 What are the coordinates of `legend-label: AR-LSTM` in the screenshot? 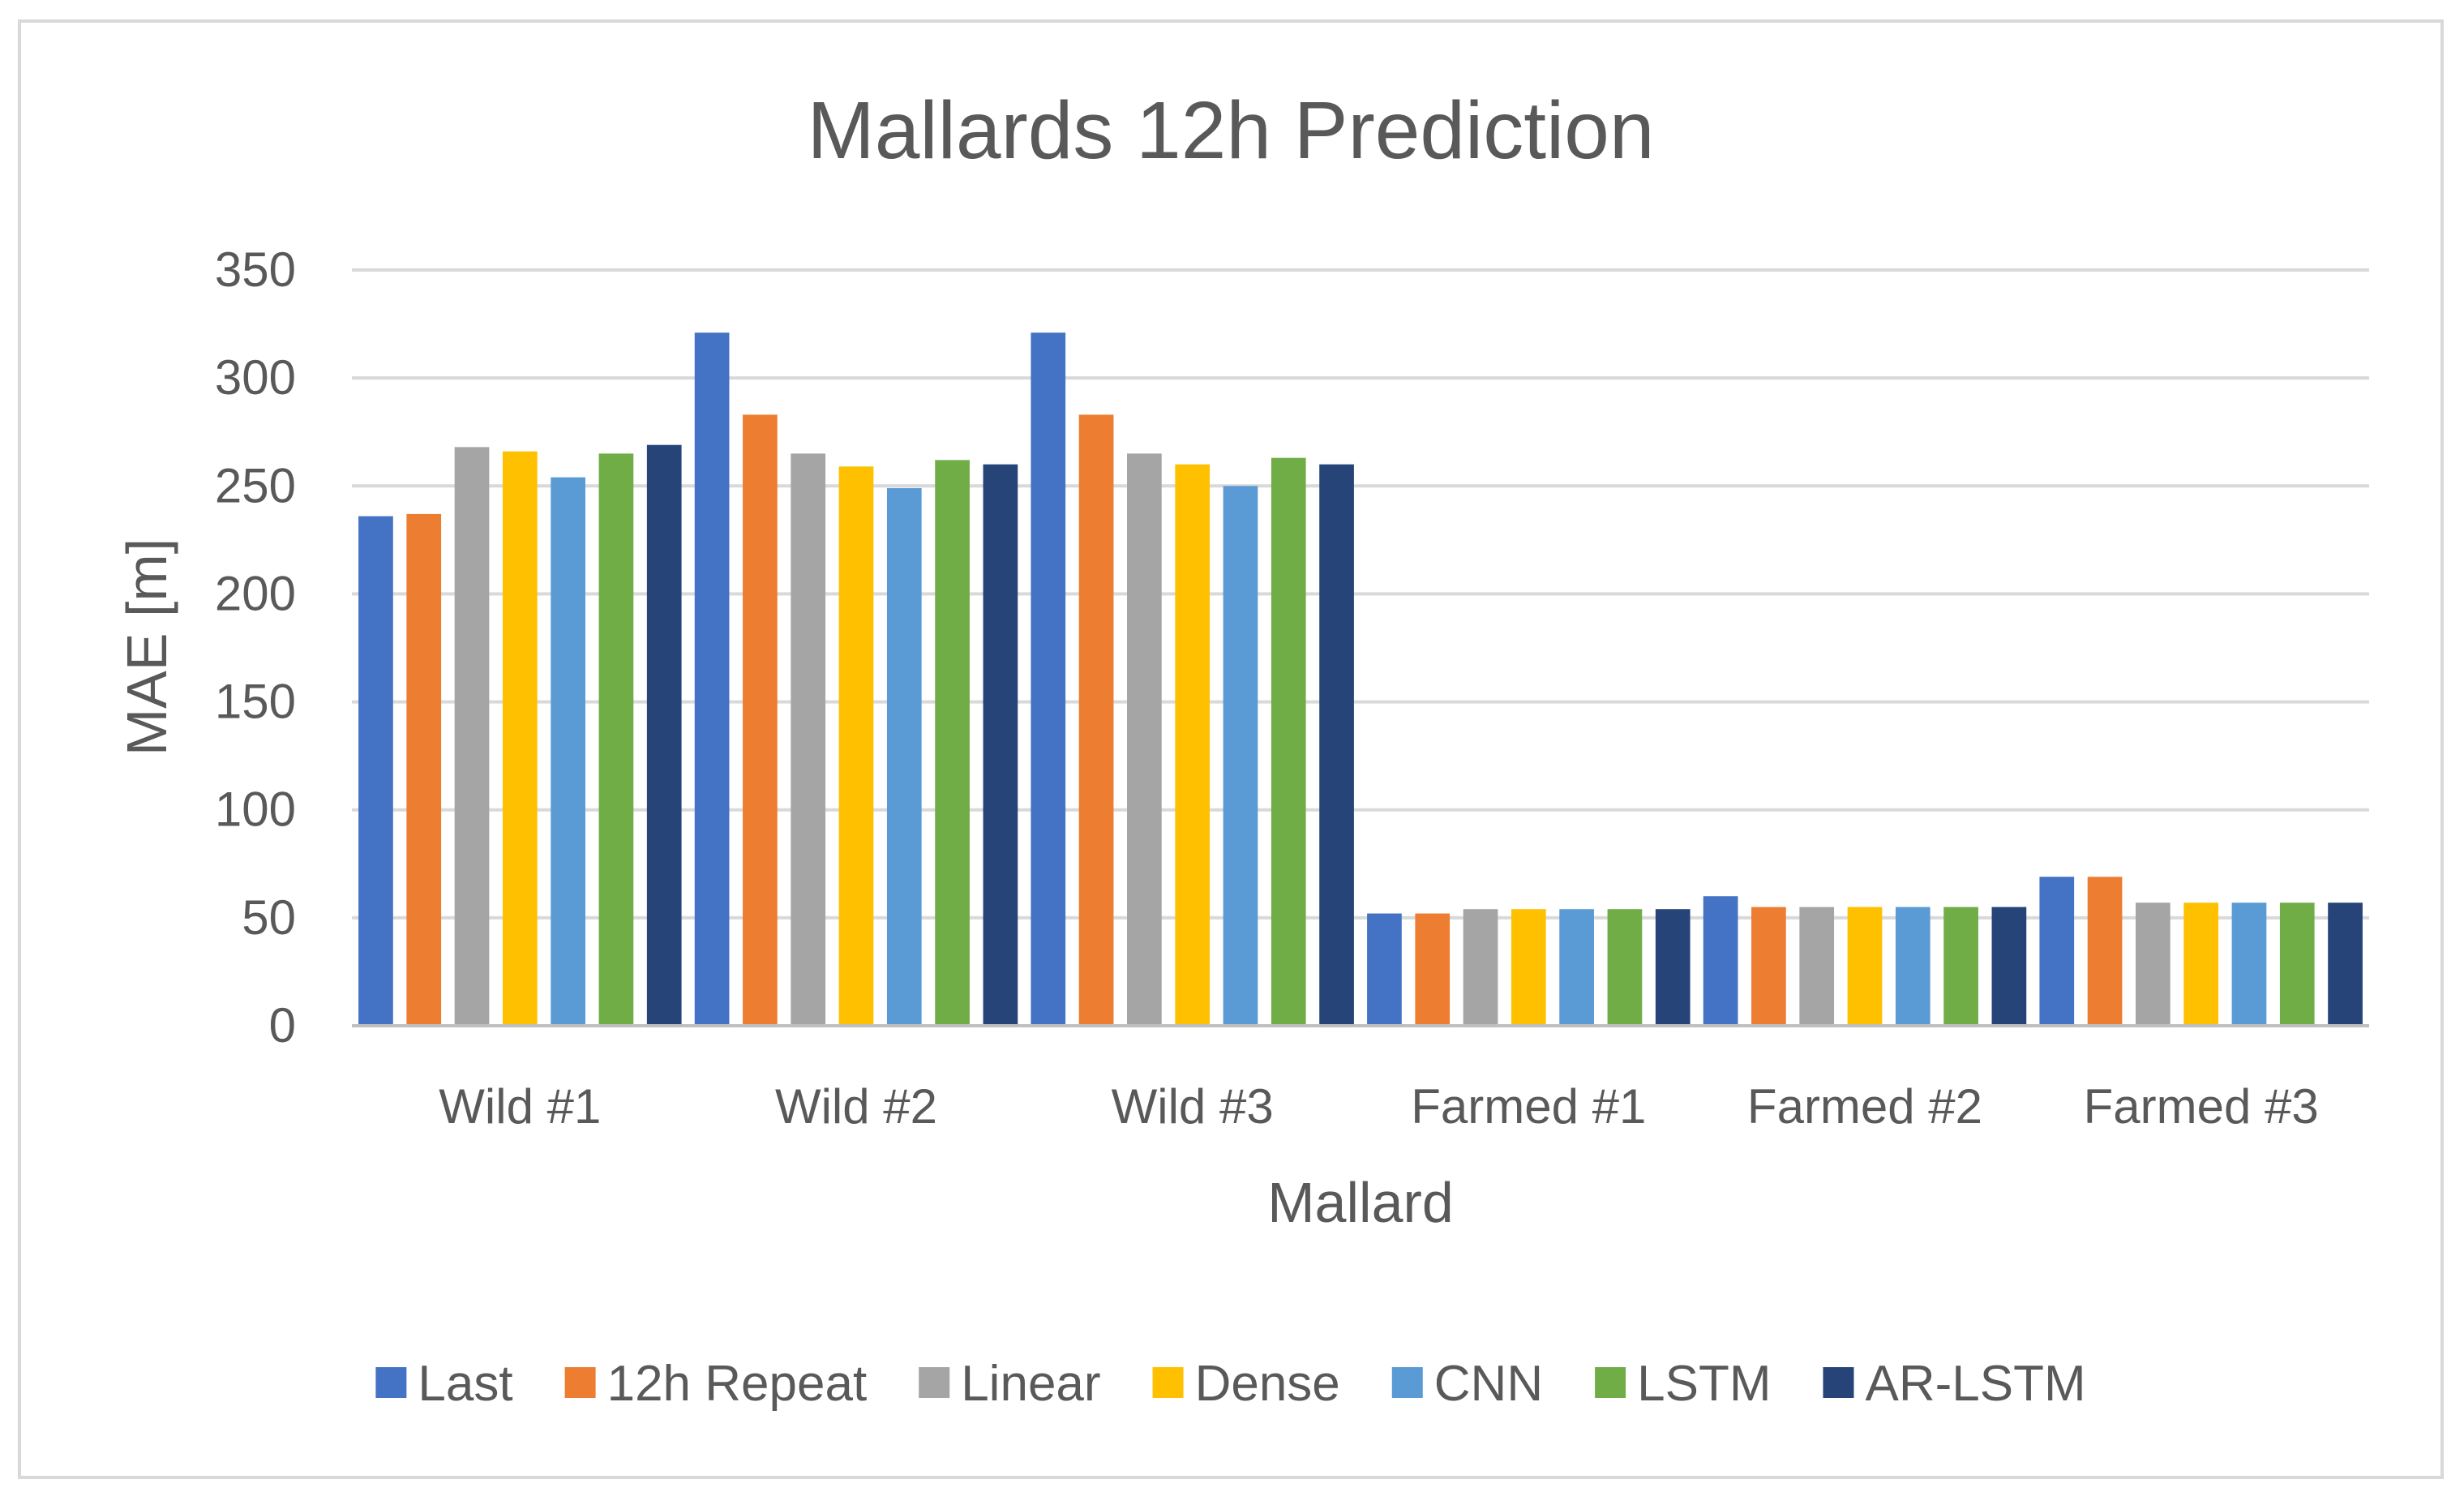 It's located at (1975, 1384).